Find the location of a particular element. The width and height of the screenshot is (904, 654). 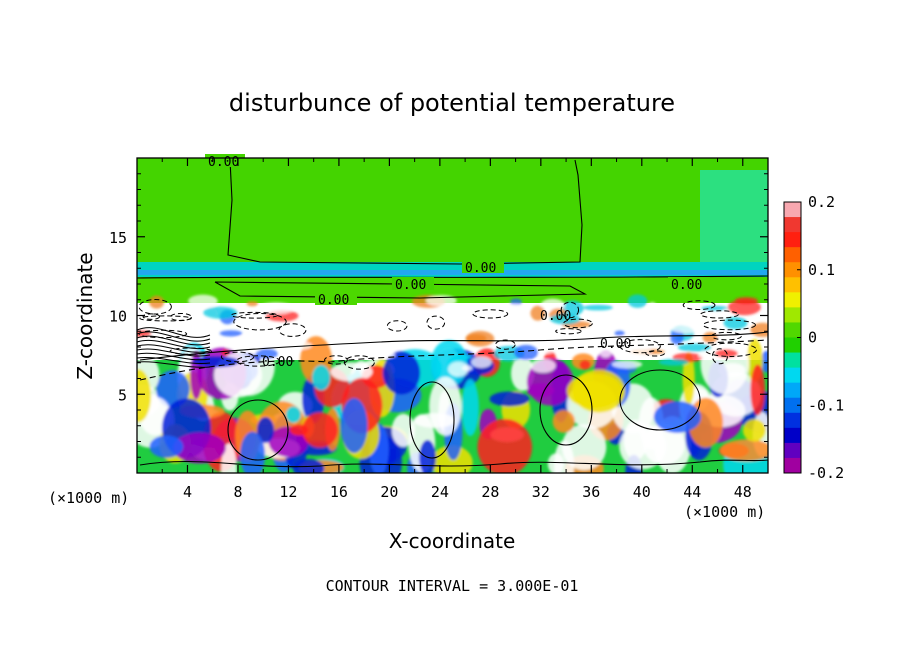

contour-interval-note: CONTOUR INTERVAL = 3.000E-01 is located at coordinates (452, 586).